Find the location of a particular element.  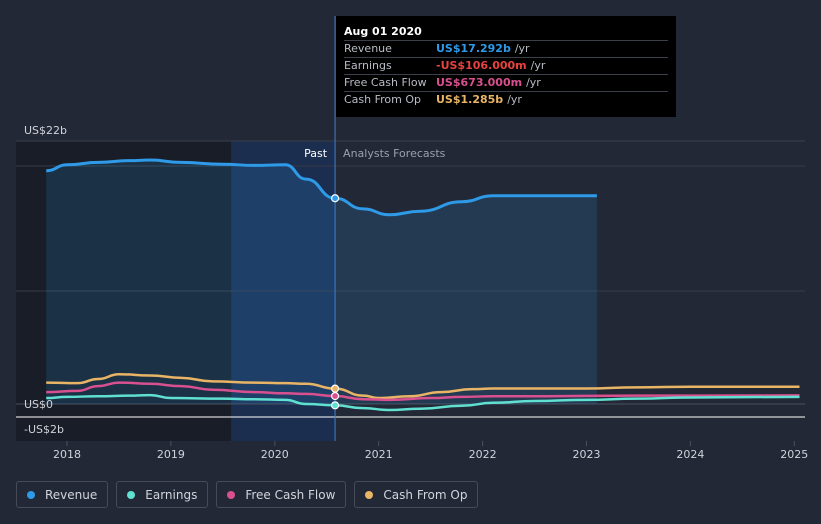

tooltip-row-revenue: Revenue US$17.292b /yr is located at coordinates (506, 48).